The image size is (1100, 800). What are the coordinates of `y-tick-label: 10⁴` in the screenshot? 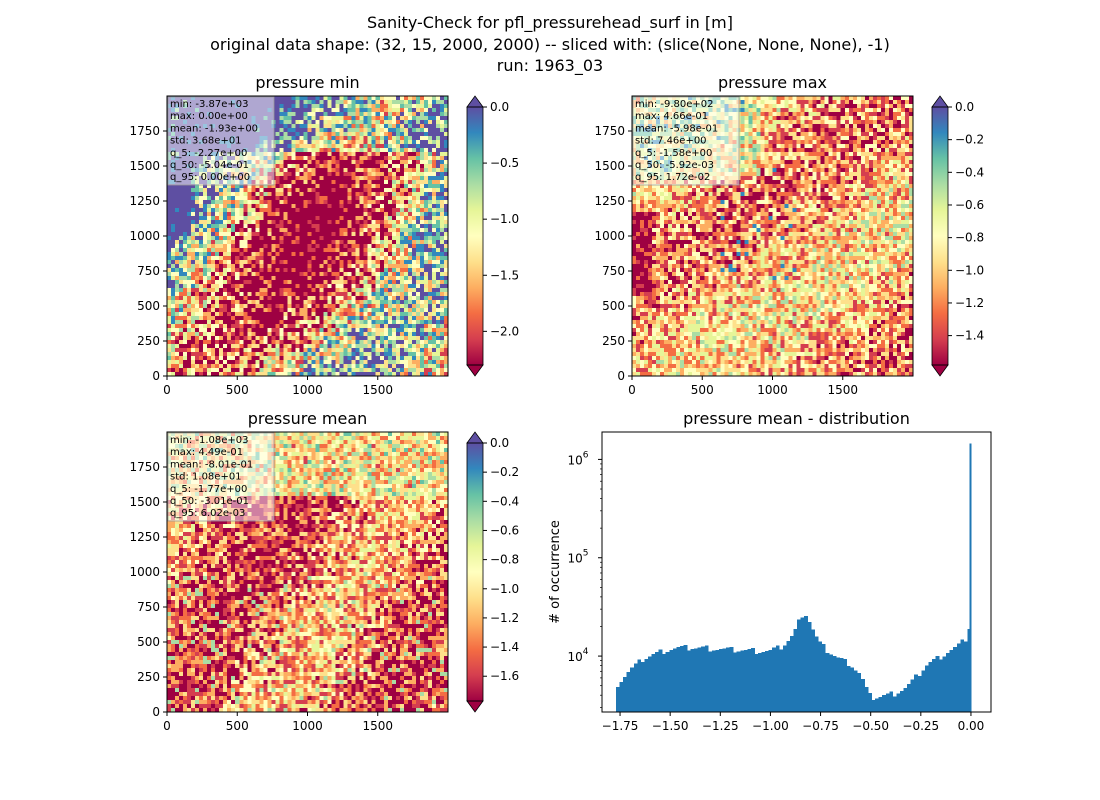 It's located at (577, 655).